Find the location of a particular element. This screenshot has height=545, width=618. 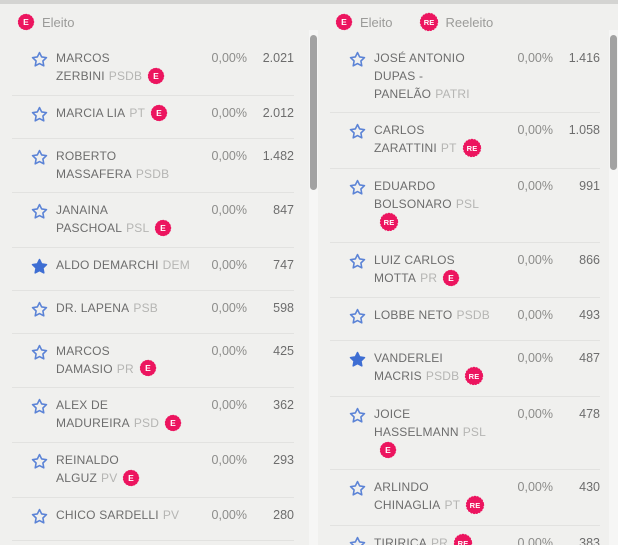

candidate-row: ALDO DEMARCHI DEM 0,00% 747 is located at coordinates (153, 269).